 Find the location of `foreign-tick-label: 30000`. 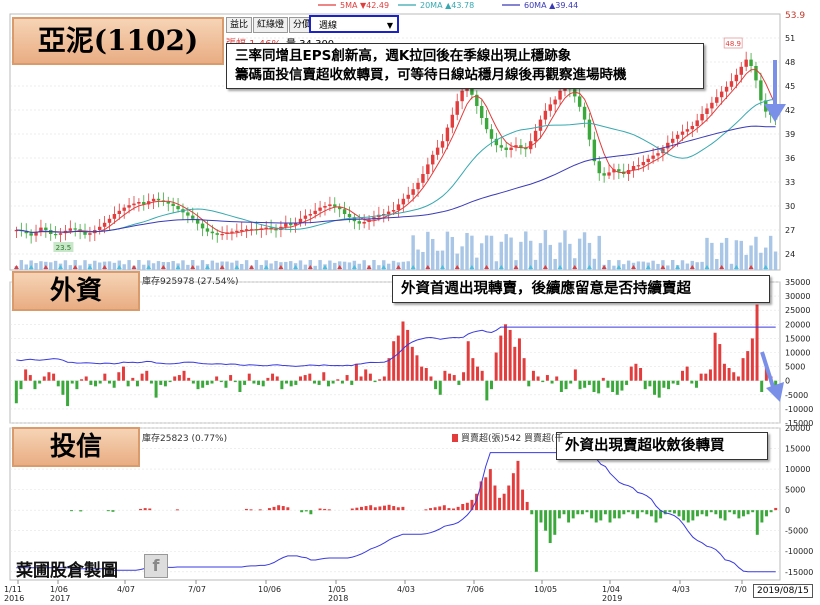

foreign-tick-label: 30000 is located at coordinates (797, 296).